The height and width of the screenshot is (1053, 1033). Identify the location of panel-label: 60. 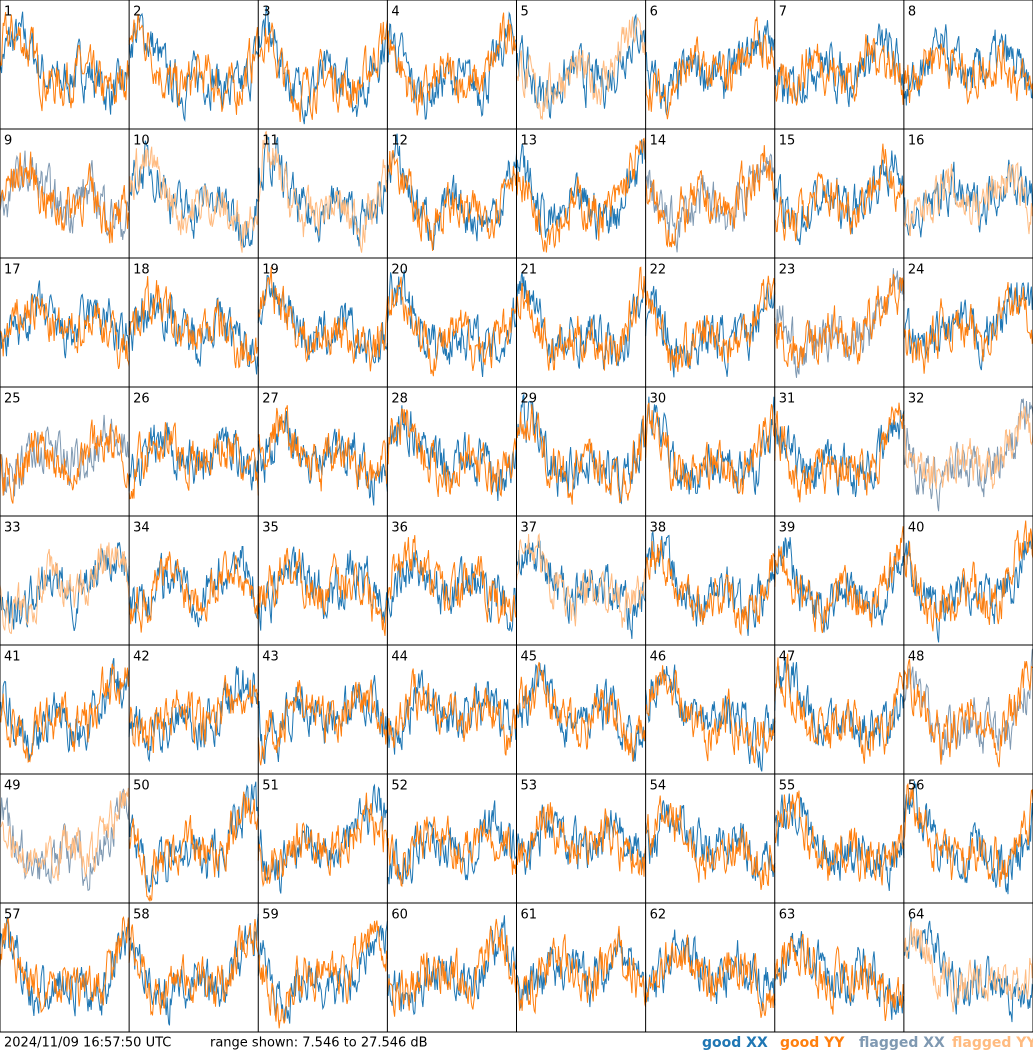
(399, 915).